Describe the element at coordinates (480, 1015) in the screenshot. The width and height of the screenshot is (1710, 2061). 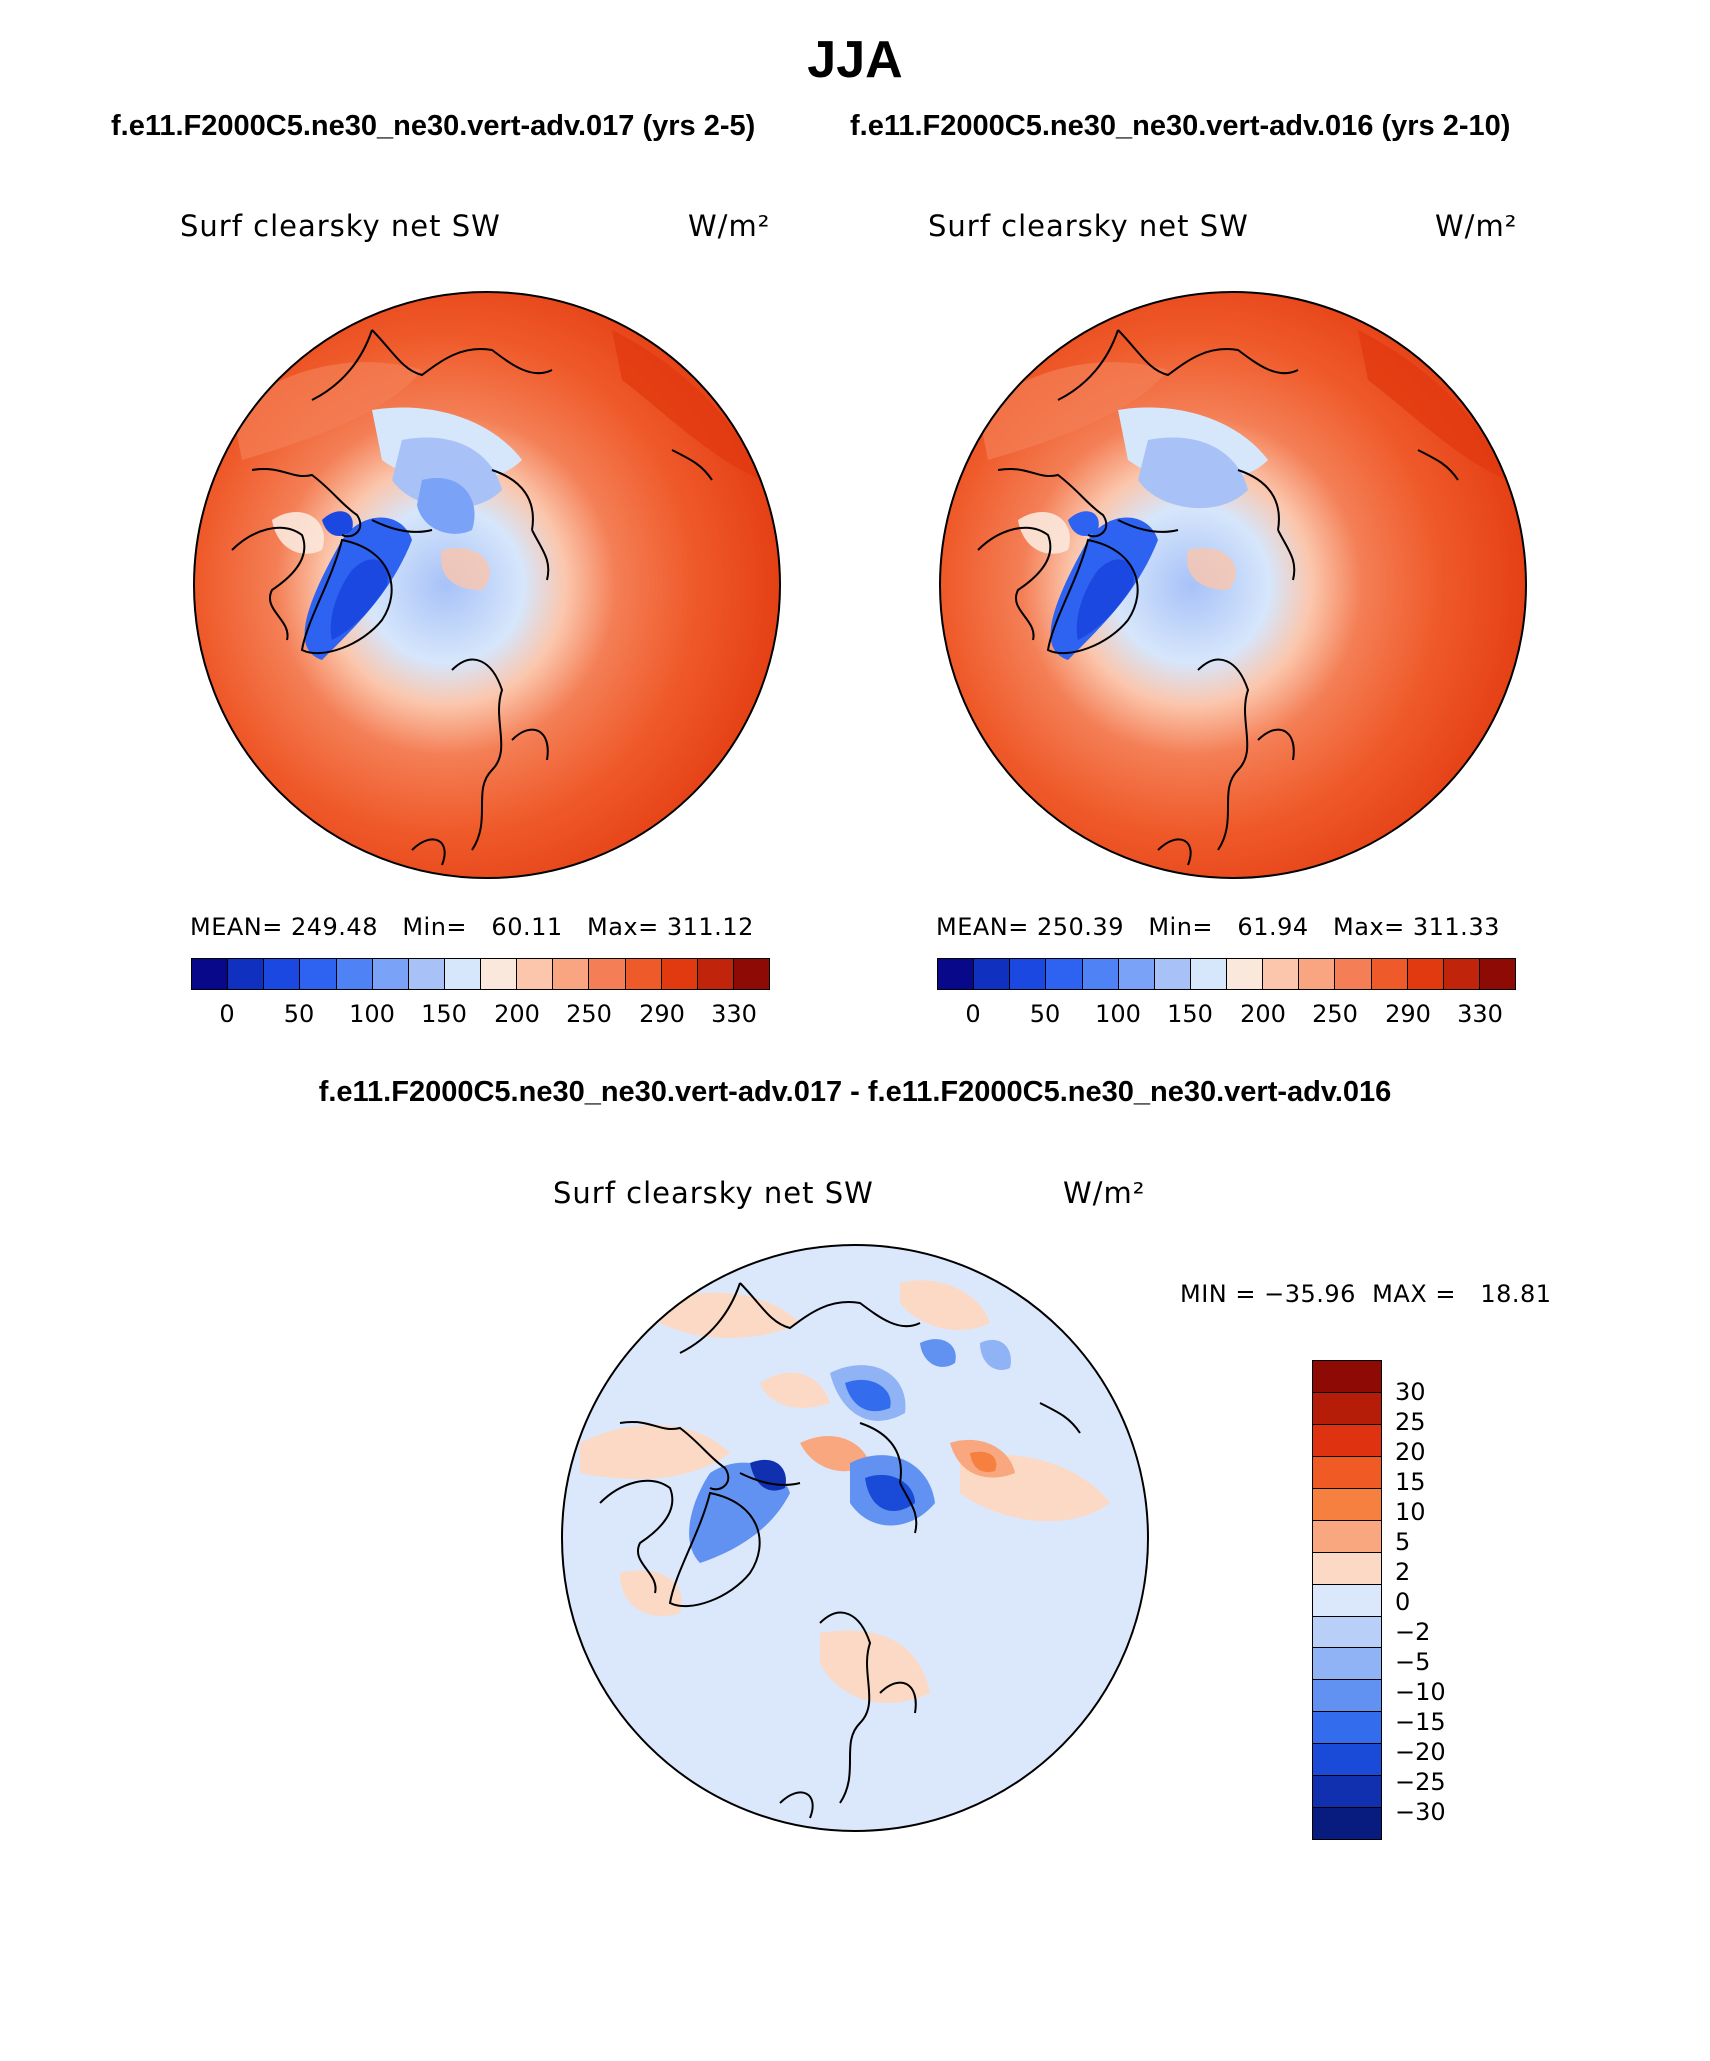
I see `left-colorbar-labels: 0 50 100 150 200 250 290 330` at that location.